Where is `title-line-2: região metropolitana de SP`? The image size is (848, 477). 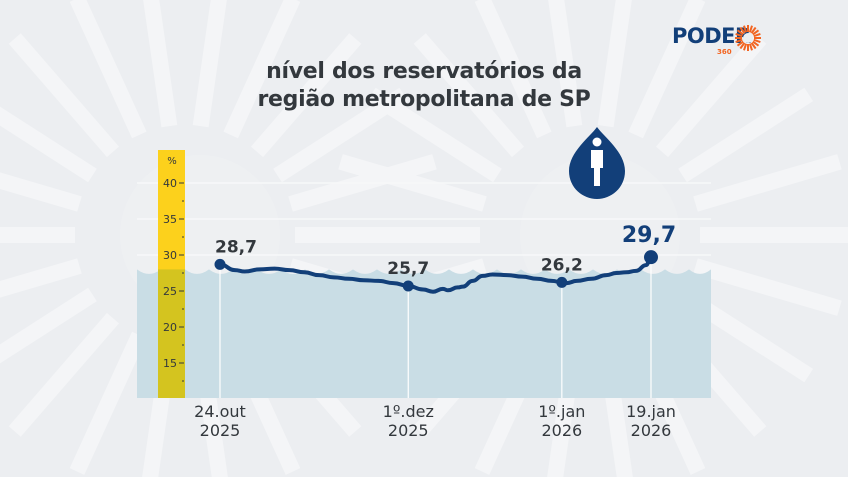 title-line-2: região metropolitana de SP is located at coordinates (424, 99).